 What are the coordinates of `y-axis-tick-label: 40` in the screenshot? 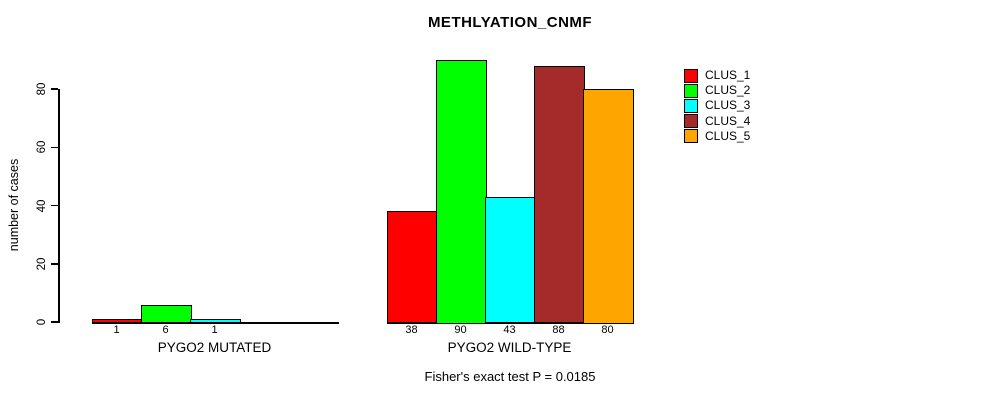 It's located at (42, 205).